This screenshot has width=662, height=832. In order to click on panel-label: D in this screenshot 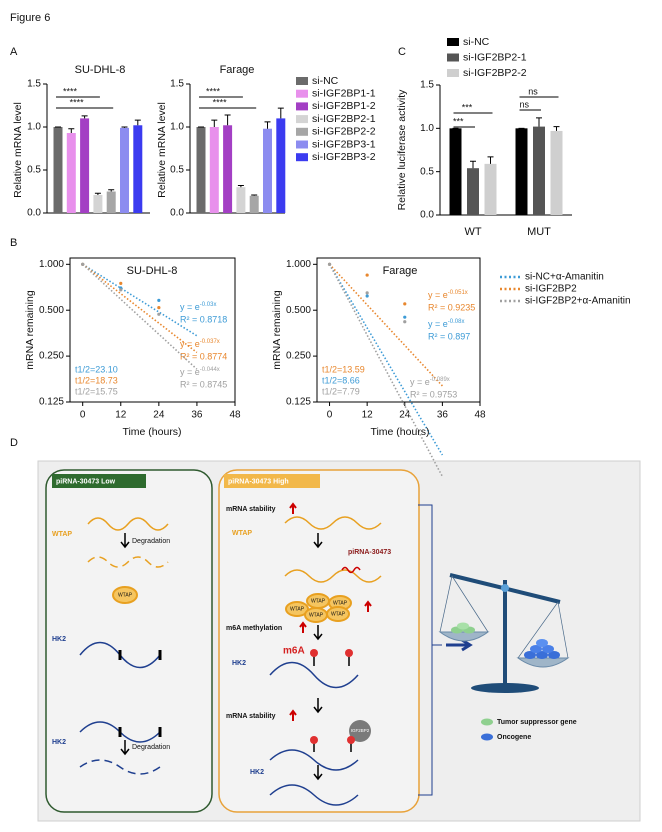, I will do `click(14, 443)`.